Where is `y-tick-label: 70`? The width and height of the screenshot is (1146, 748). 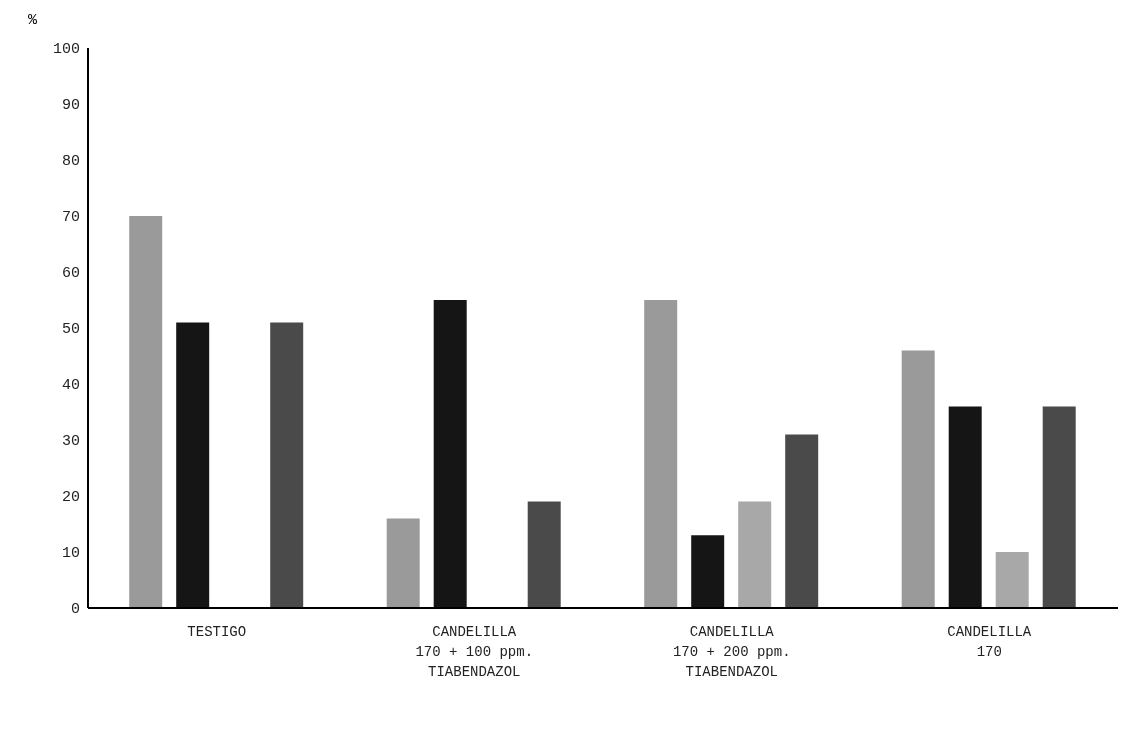
y-tick-label: 70 is located at coordinates (70, 218).